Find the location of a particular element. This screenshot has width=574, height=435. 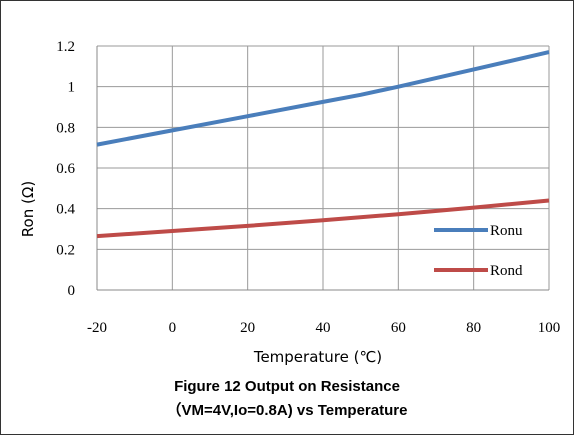

y-tick-label: 1.2 is located at coordinates (65, 47).